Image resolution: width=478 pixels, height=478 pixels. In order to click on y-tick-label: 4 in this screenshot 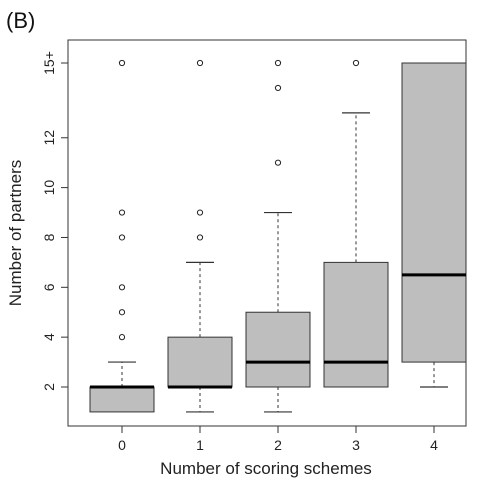, I will do `click(49, 337)`.